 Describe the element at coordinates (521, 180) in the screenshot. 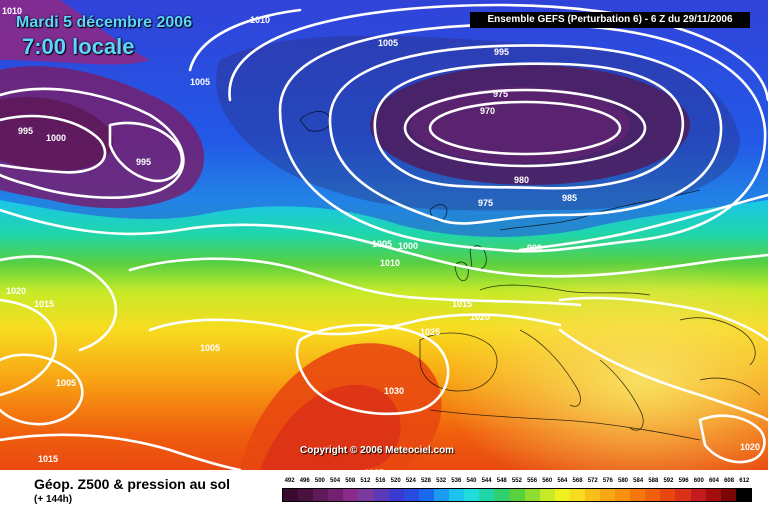

I see `isobar-label: 980` at that location.